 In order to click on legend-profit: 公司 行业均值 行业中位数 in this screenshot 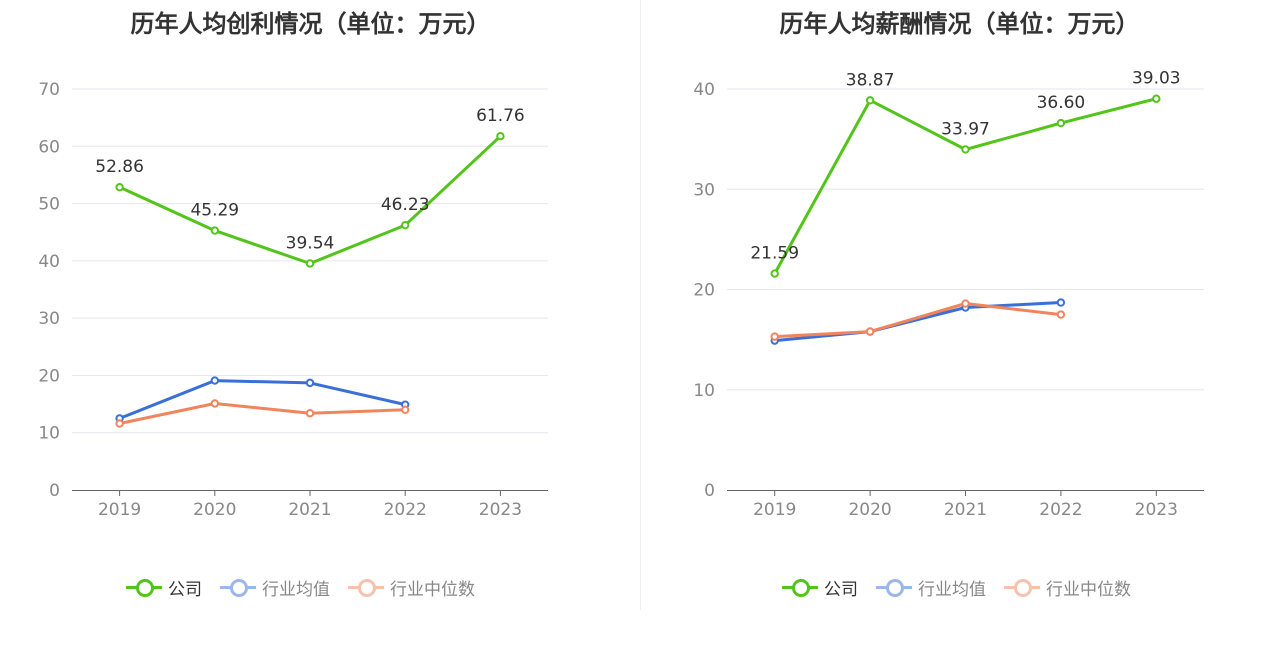, I will do `click(309, 587)`.